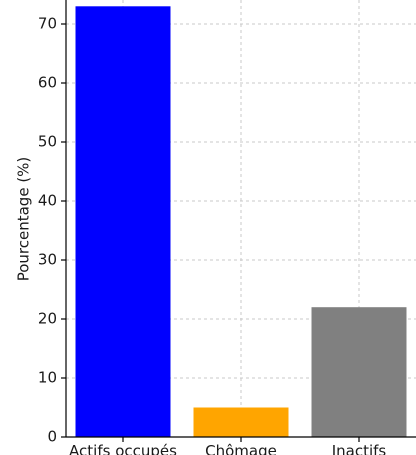 The width and height of the screenshot is (416, 455). I want to click on y-tick-label: 20, so click(47, 319).